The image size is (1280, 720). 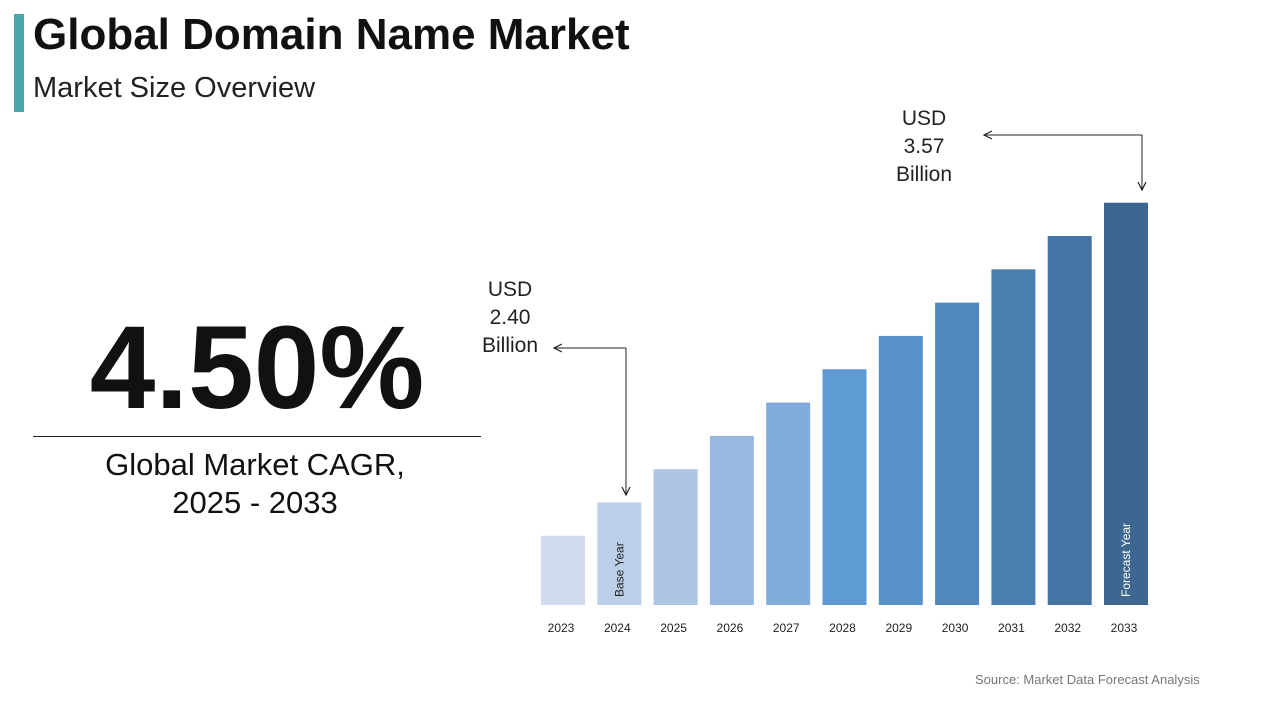 What do you see at coordinates (1126, 560) in the screenshot?
I see `bar-label: Forecast Year` at bounding box center [1126, 560].